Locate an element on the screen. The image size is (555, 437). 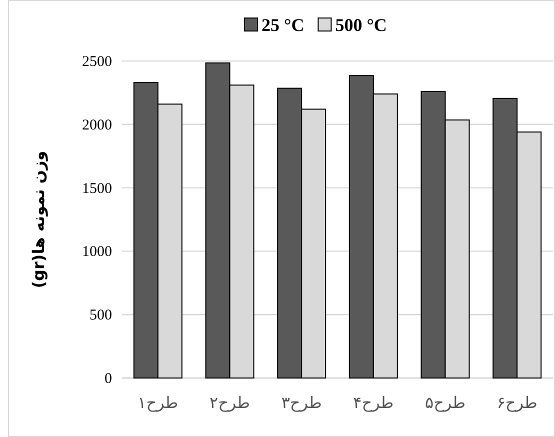
x-tick-label: طرح۴ is located at coordinates (373, 402).